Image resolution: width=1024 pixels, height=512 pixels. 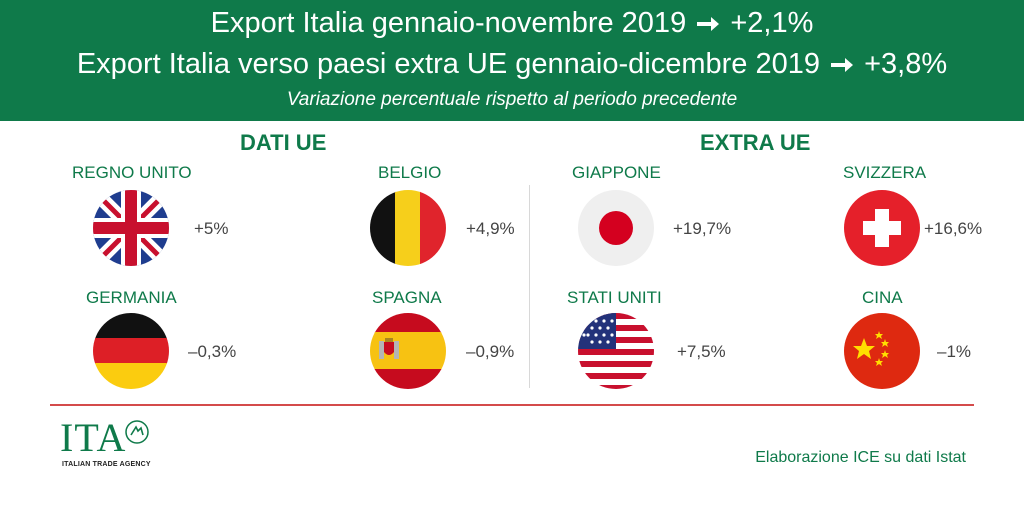 I want to click on column-divider, so click(x=529, y=286).